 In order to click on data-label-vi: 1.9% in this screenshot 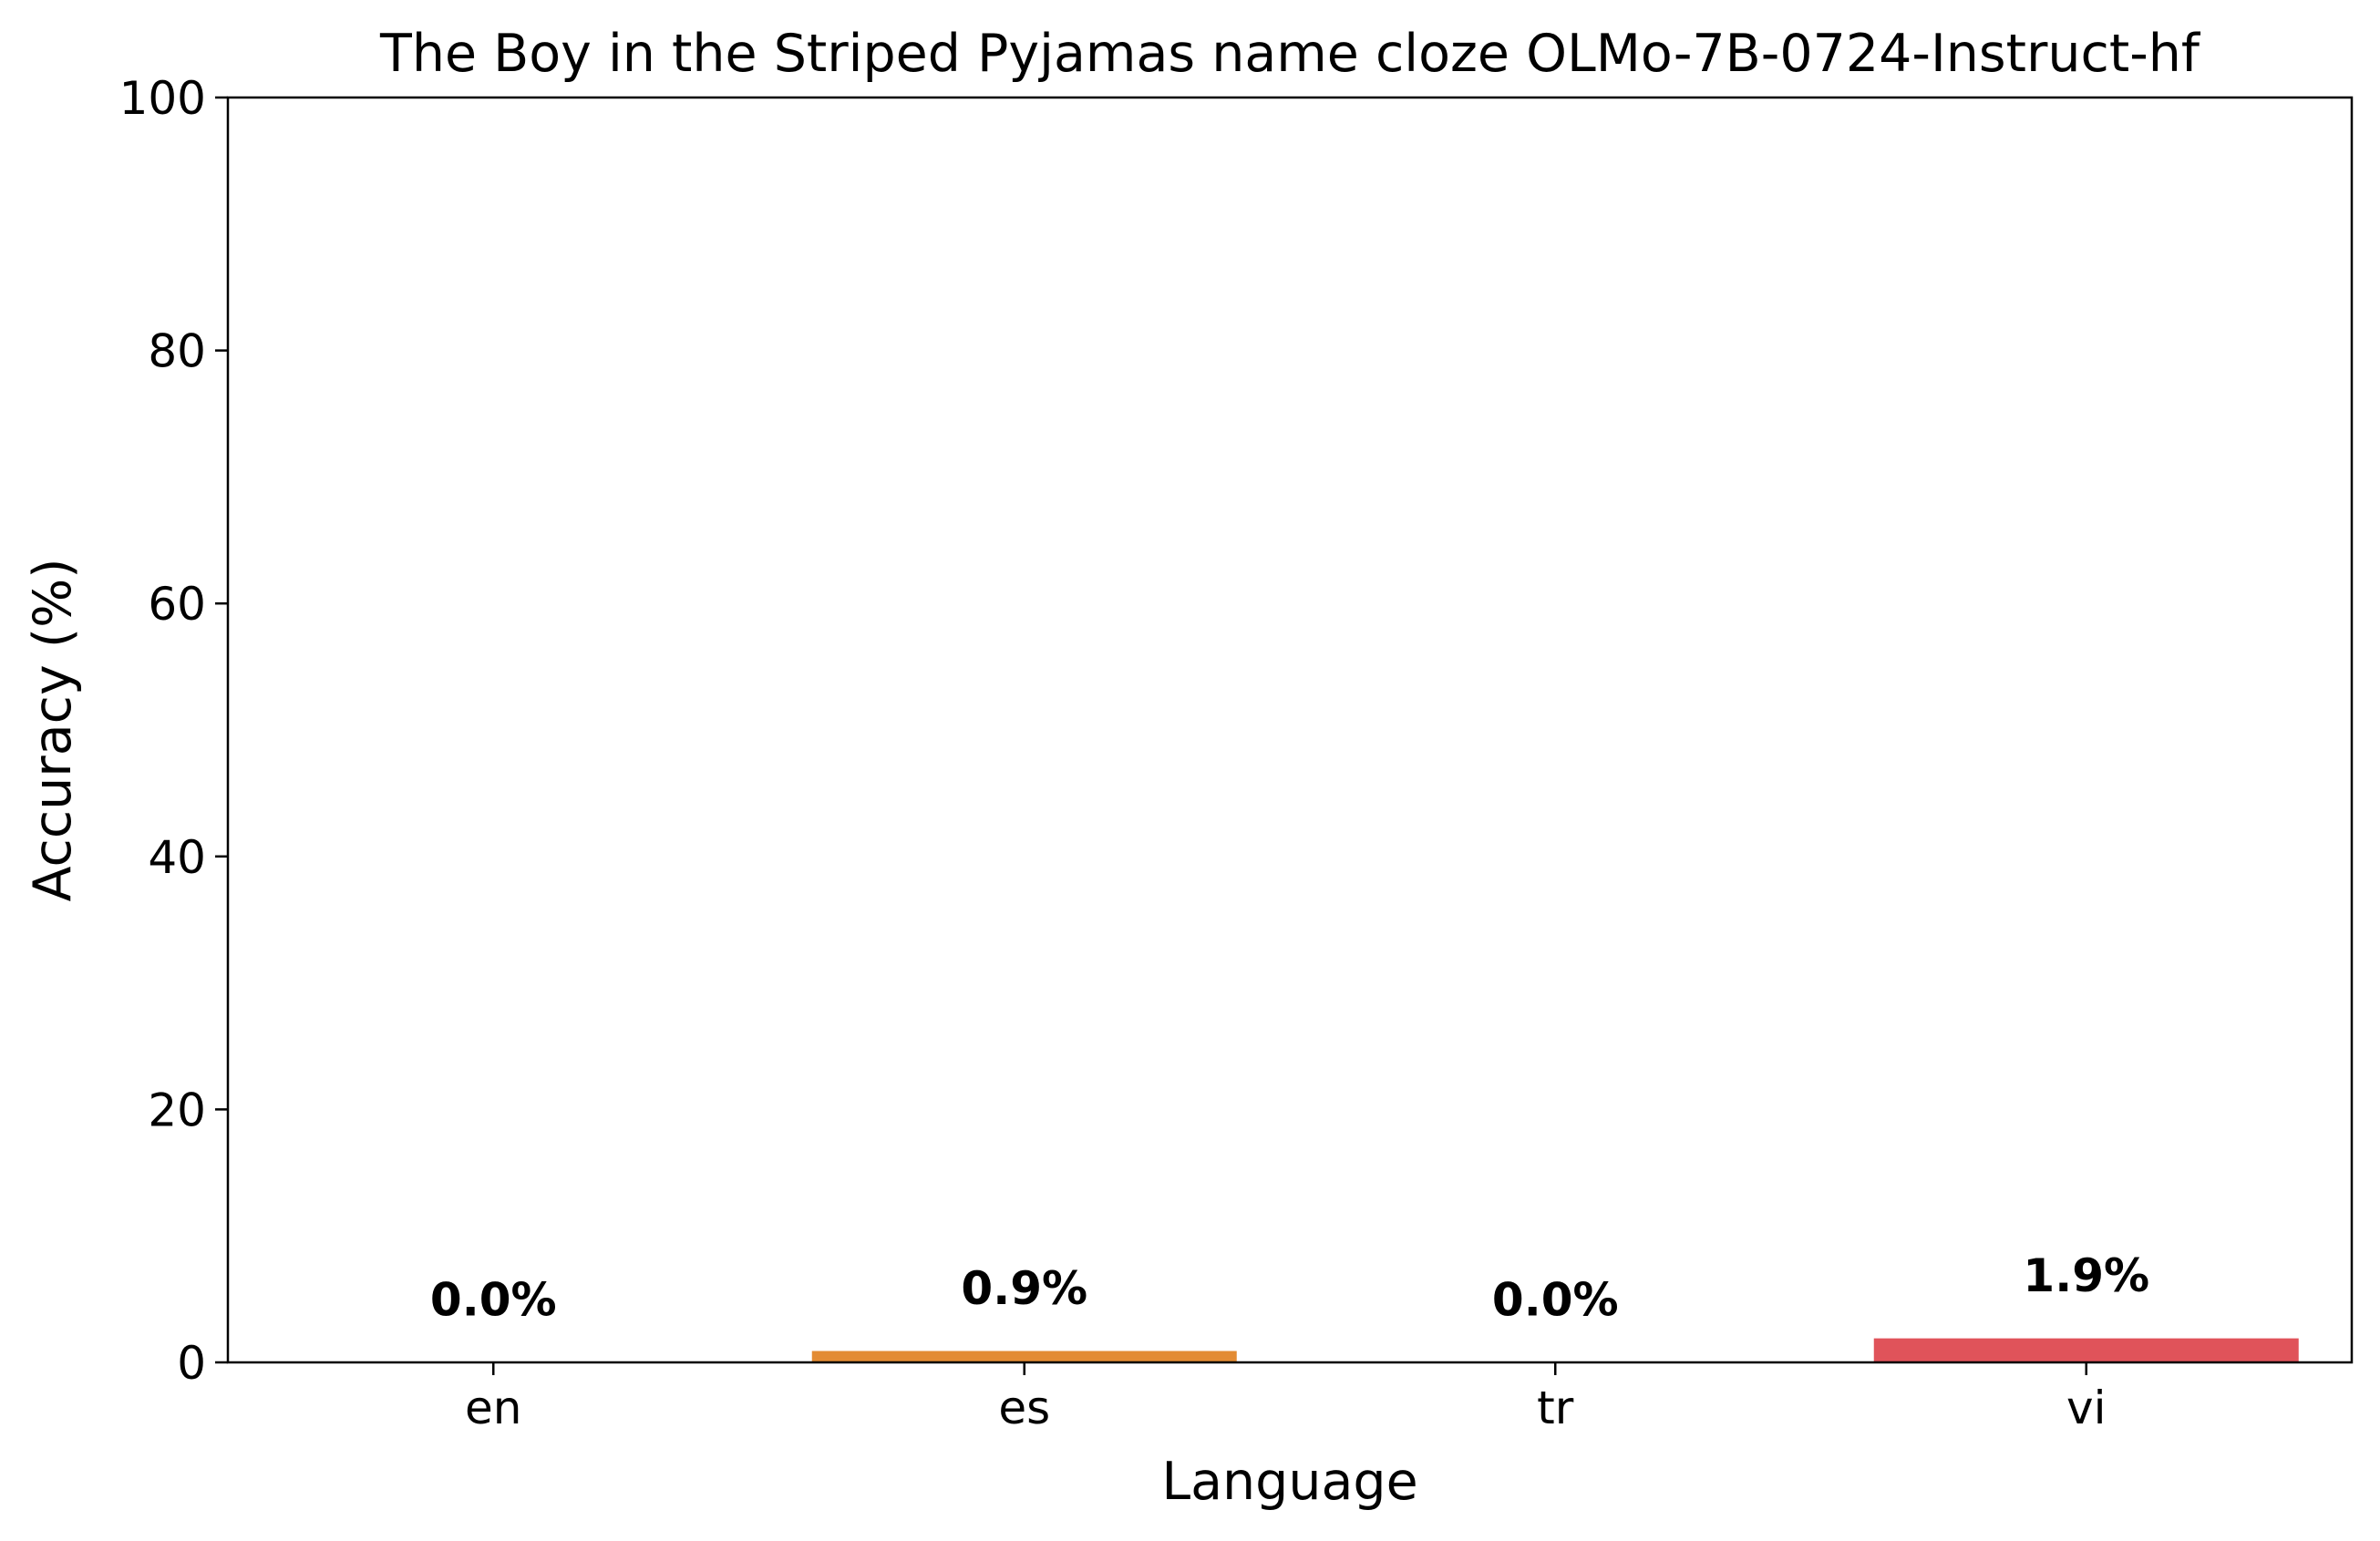, I will do `click(2086, 1276)`.